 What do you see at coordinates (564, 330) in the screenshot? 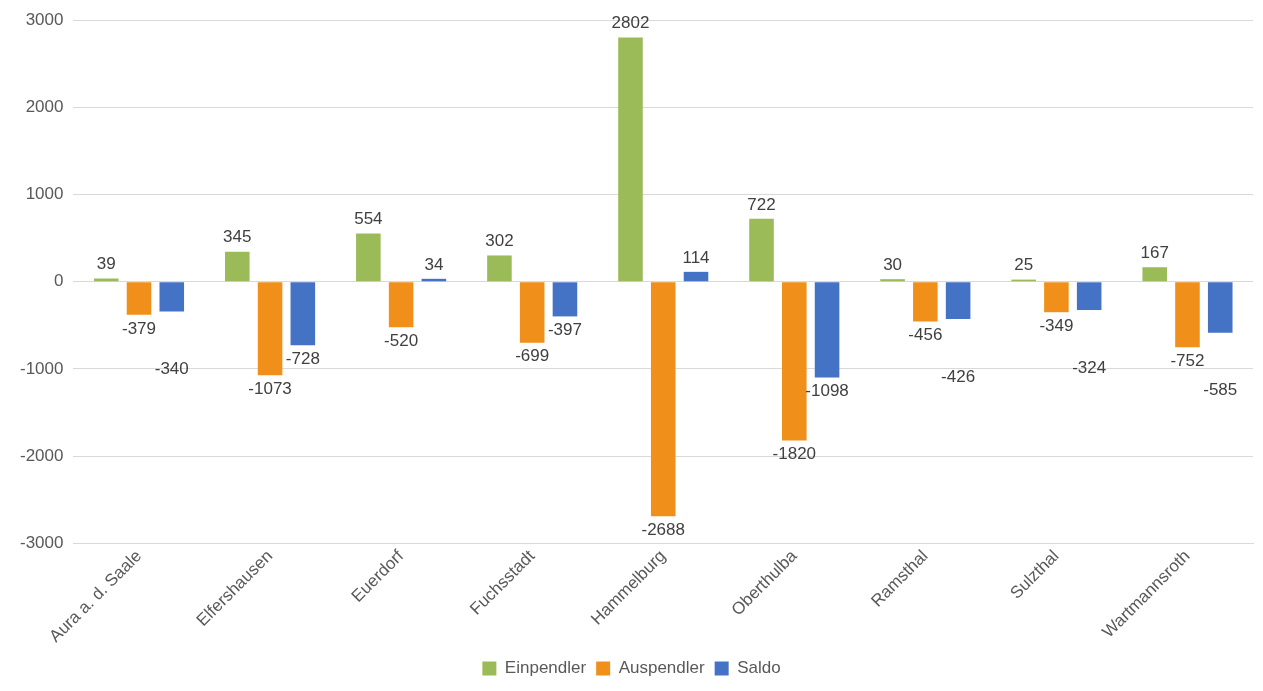
I see `data-label: -397` at bounding box center [564, 330].